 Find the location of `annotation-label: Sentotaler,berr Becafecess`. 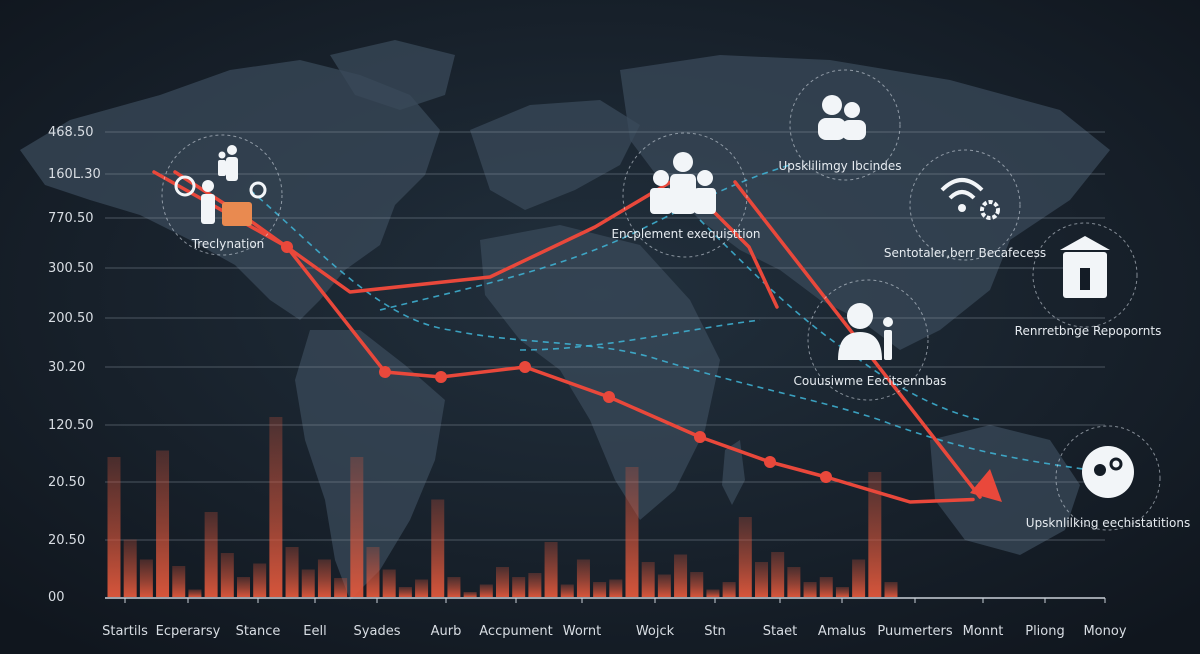

annotation-label: Sentotaler,berr Becafecess is located at coordinates (965, 253).